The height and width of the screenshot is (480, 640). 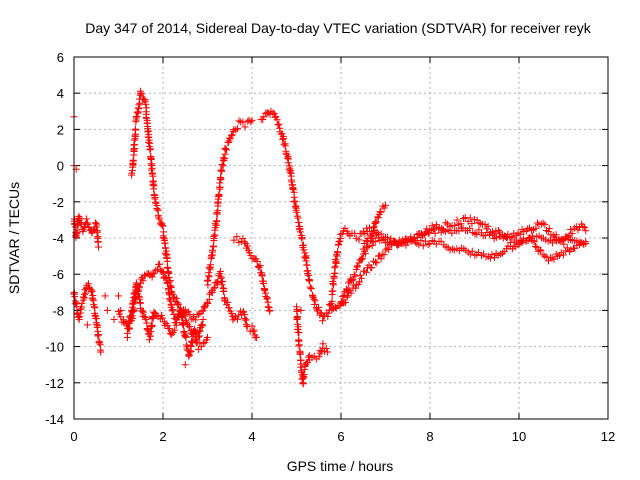 I want to click on x-axis-label: GPS time / hours, so click(x=340, y=466).